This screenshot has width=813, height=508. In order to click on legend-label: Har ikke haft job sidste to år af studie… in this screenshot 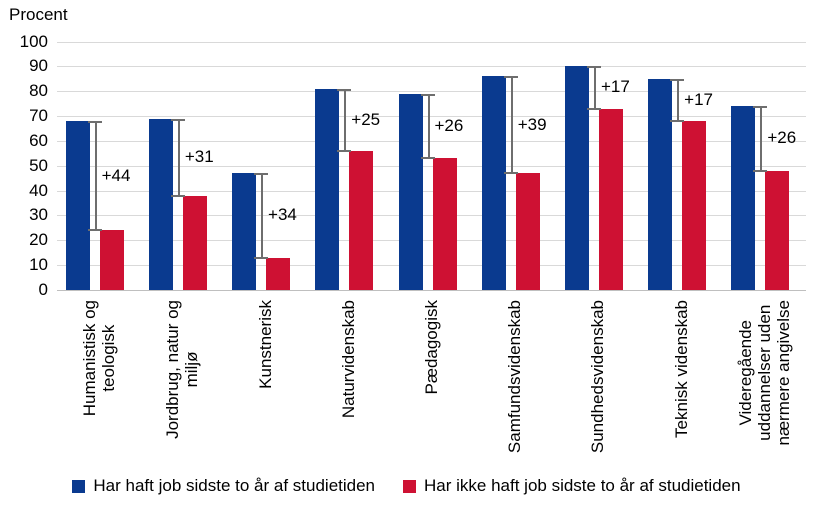, I will do `click(582, 485)`.